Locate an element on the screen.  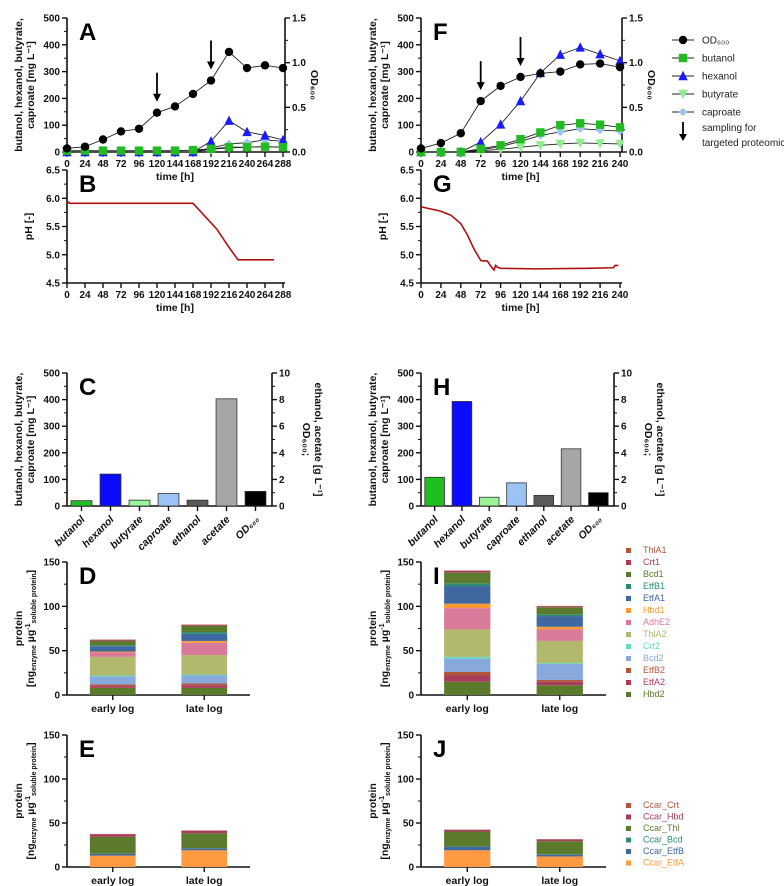
y-tick-label: 0.0 is located at coordinates (636, 153).